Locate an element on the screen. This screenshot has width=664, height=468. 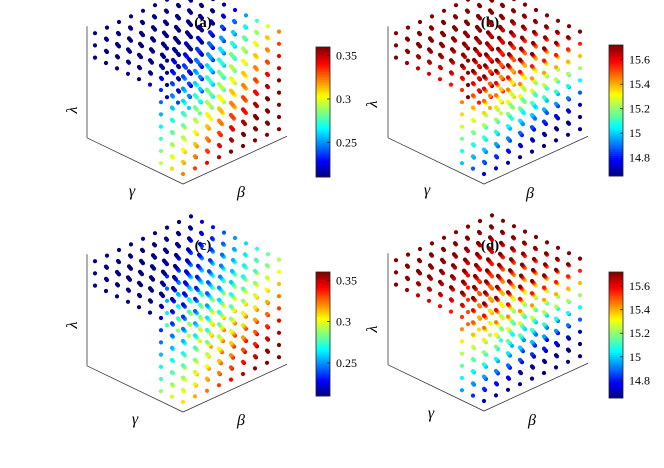
colorbar-tick-label: 14.8 is located at coordinates (639, 158).